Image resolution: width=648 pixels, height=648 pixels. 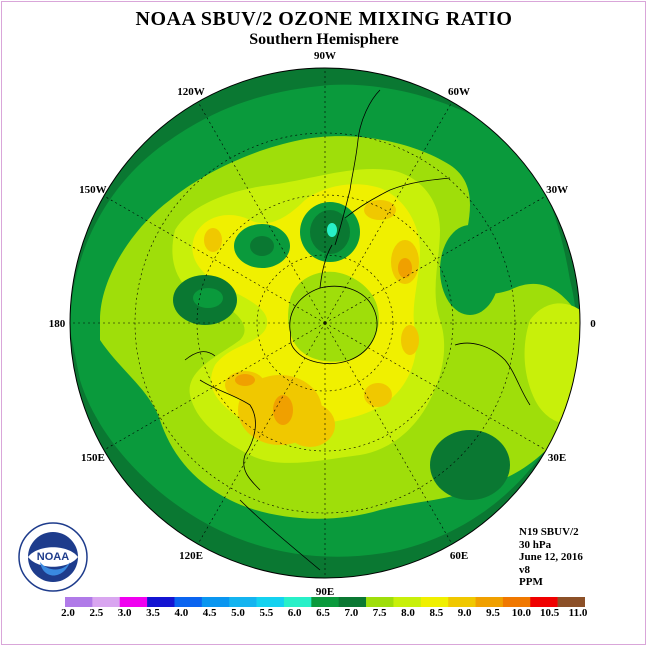 I want to click on colorbar-tick-9: 6.5, so click(x=323, y=613).